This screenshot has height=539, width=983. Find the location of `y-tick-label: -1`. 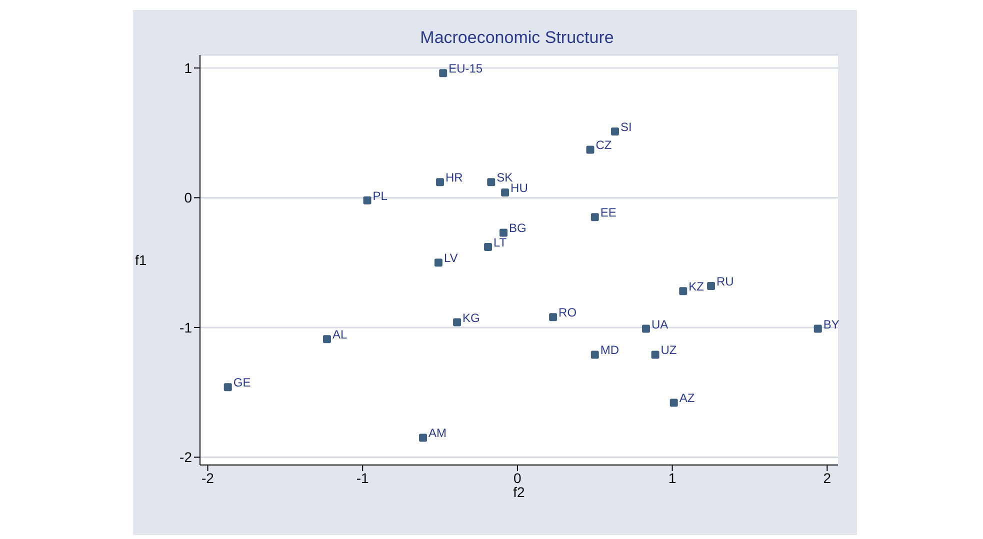

y-tick-label: -1 is located at coordinates (186, 327).